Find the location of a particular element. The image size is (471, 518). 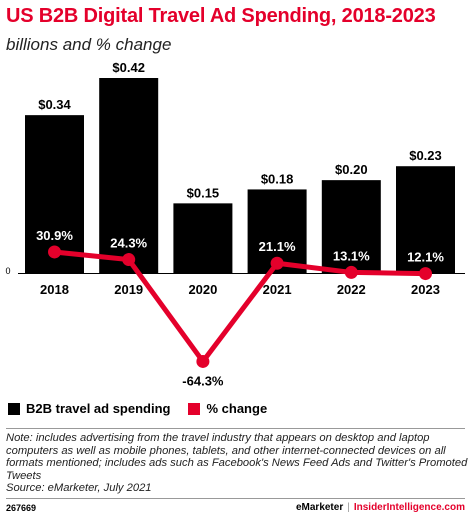

legend-label-change: % change is located at coordinates (237, 408).